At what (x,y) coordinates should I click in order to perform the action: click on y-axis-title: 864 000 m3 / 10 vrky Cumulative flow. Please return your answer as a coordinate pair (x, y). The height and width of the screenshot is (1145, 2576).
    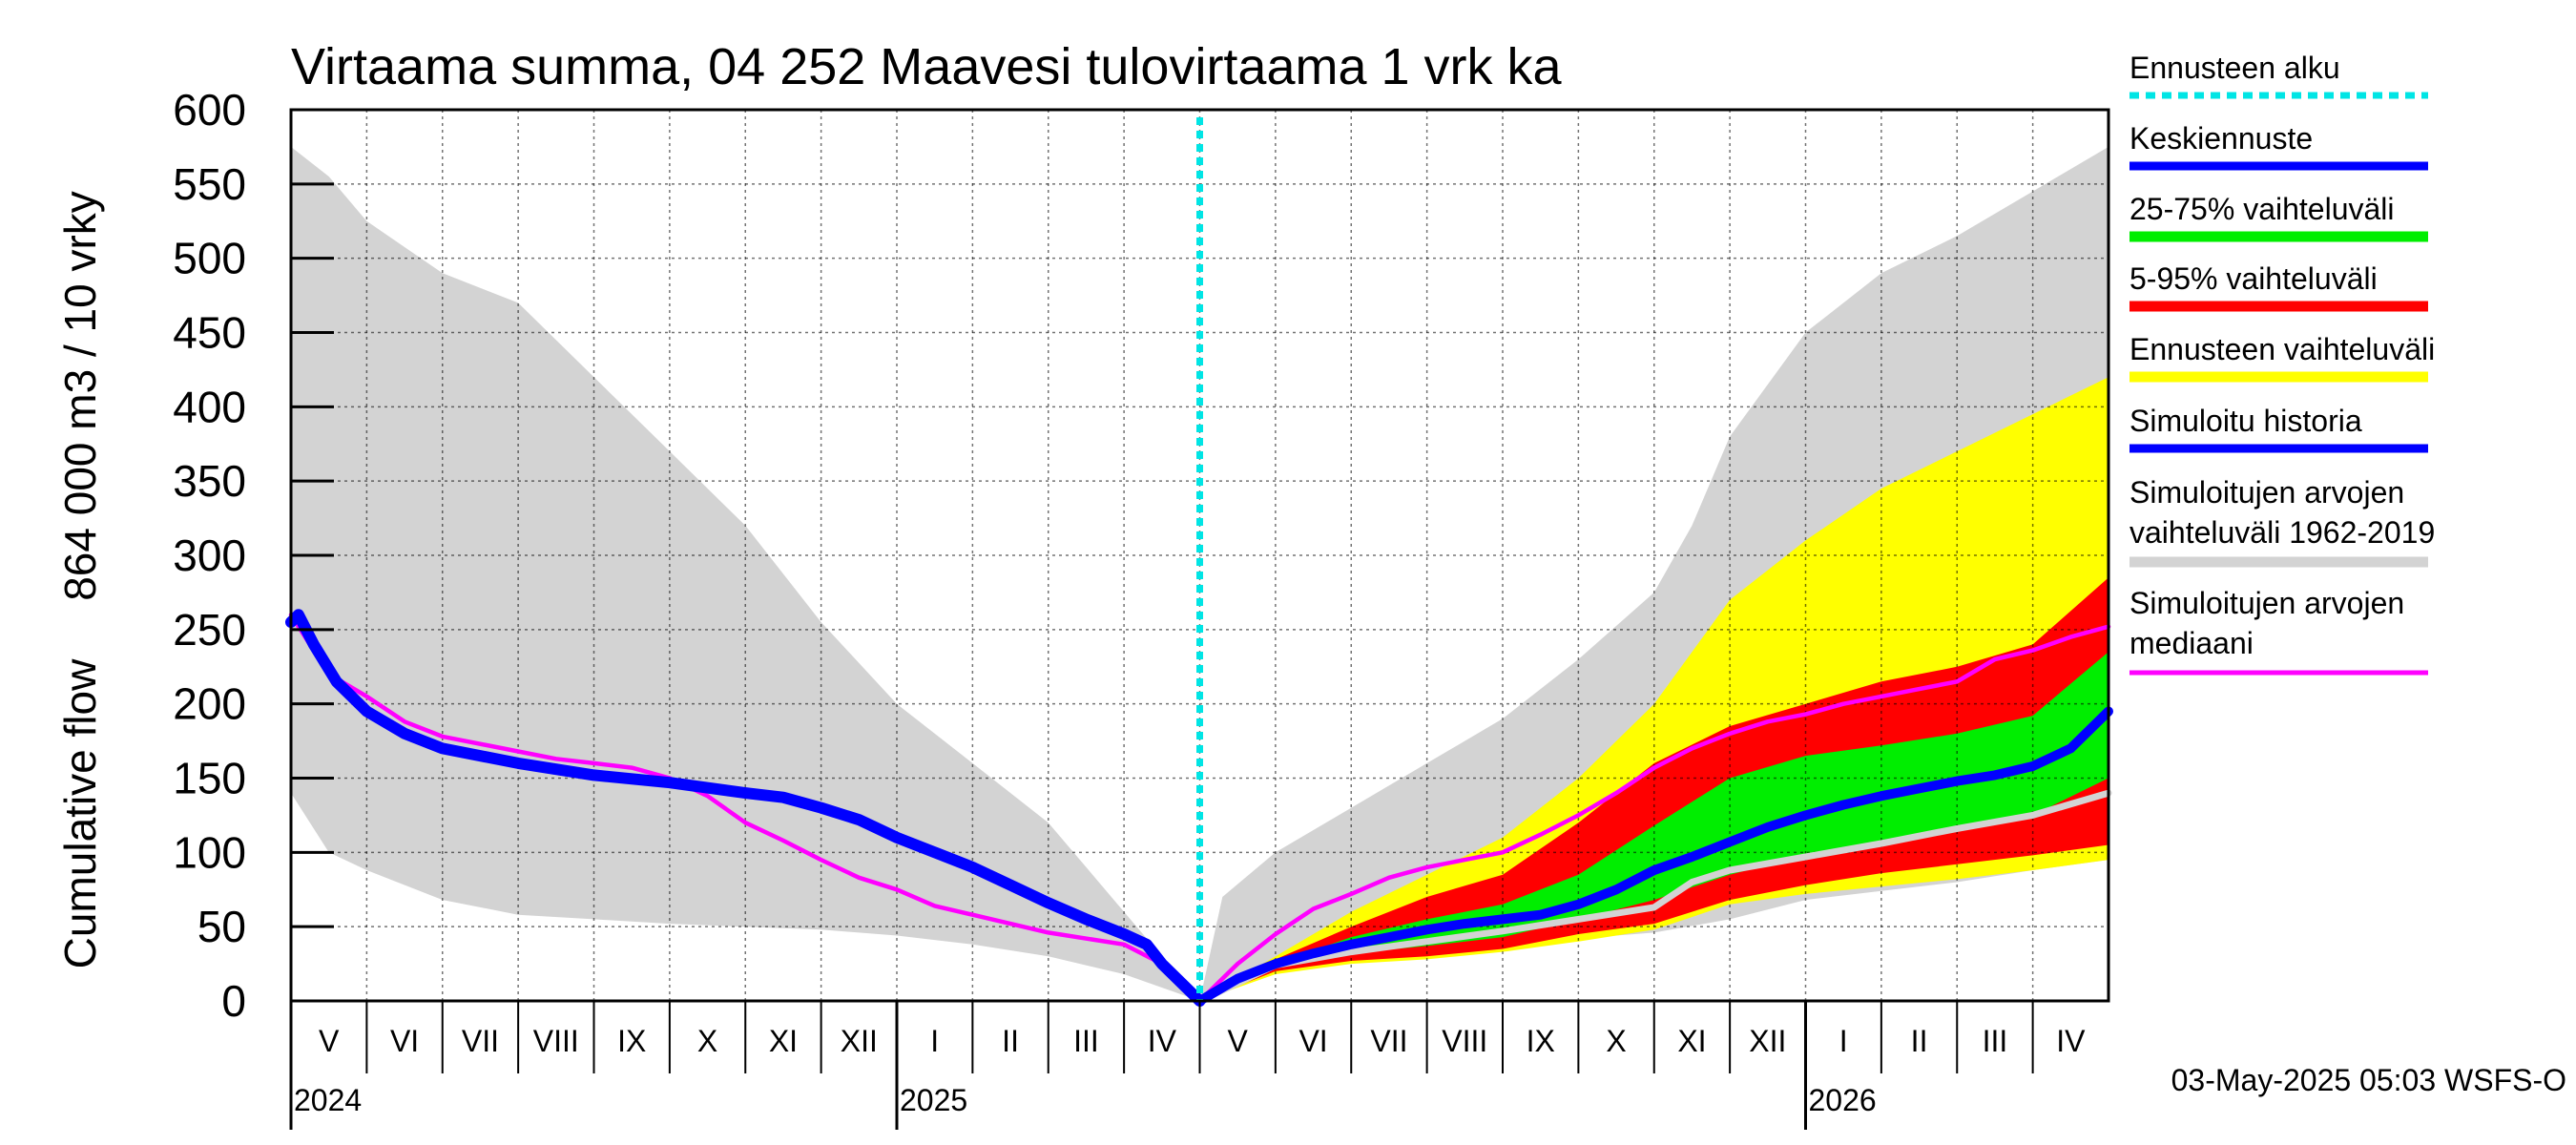
    Looking at the image, I should click on (80, 579).